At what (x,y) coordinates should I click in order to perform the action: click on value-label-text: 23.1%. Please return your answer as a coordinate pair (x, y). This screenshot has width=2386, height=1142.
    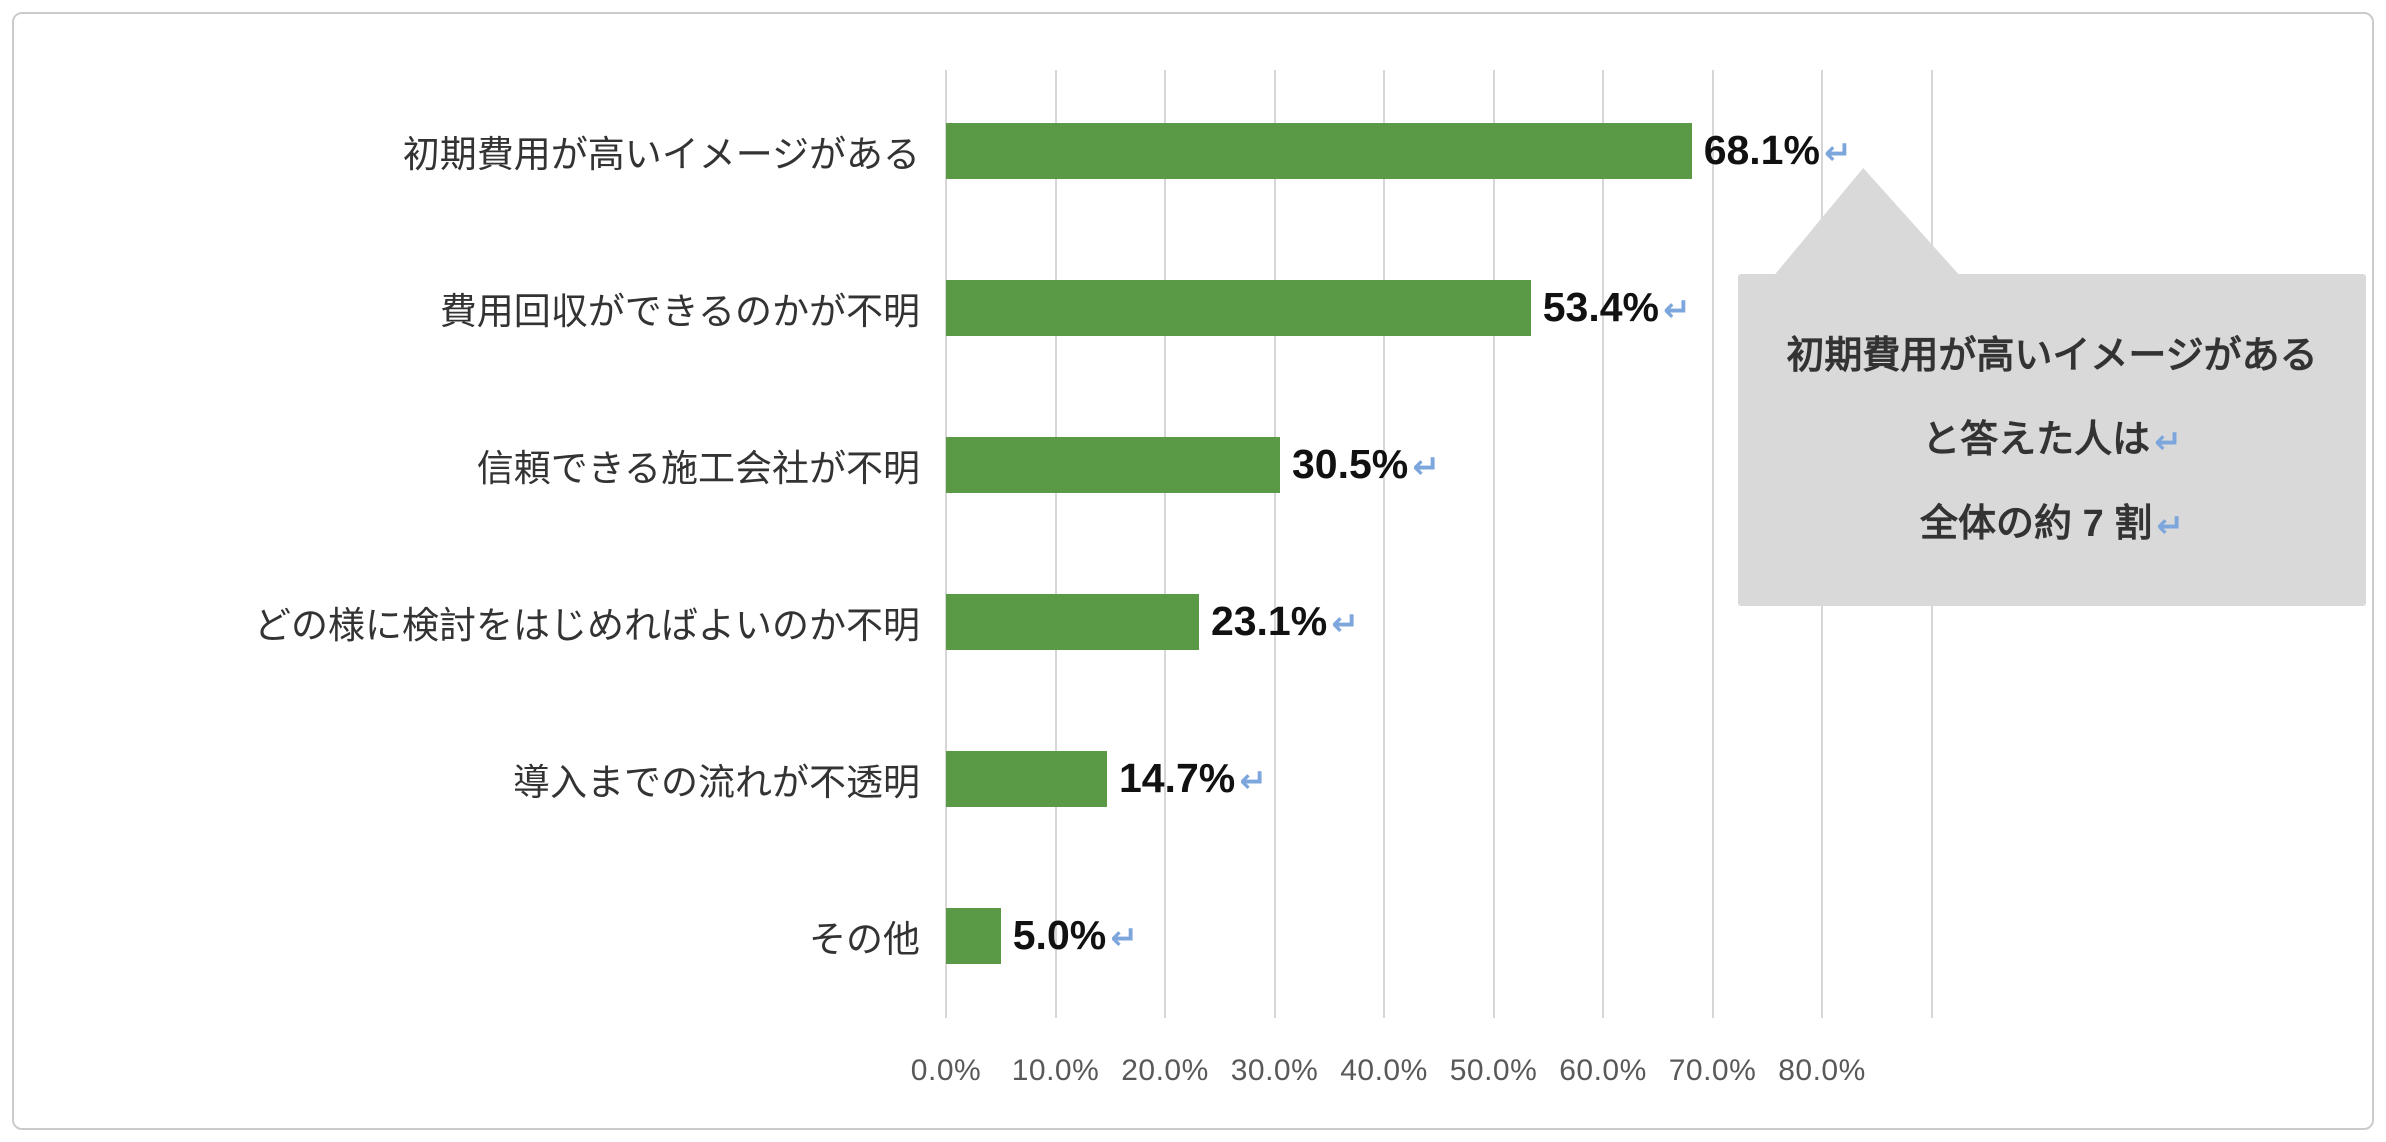
    Looking at the image, I should click on (1269, 621).